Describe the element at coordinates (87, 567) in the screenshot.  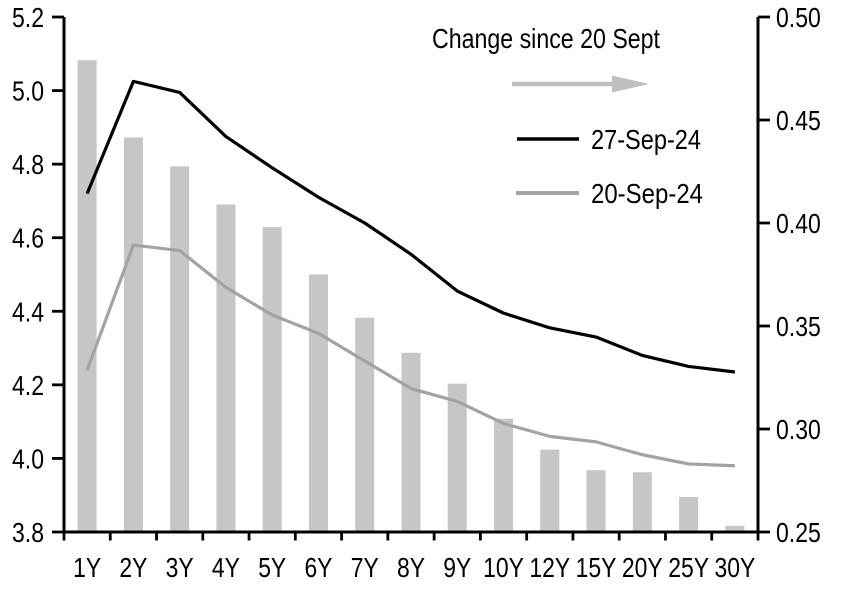
I see `x-axis-label-1Y: 1Y` at that location.